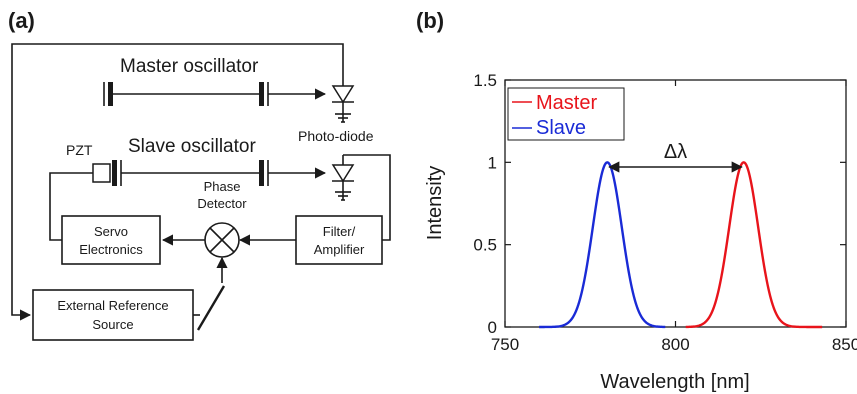  What do you see at coordinates (261, 94) in the screenshot?
I see `master-mirror-right` at bounding box center [261, 94].